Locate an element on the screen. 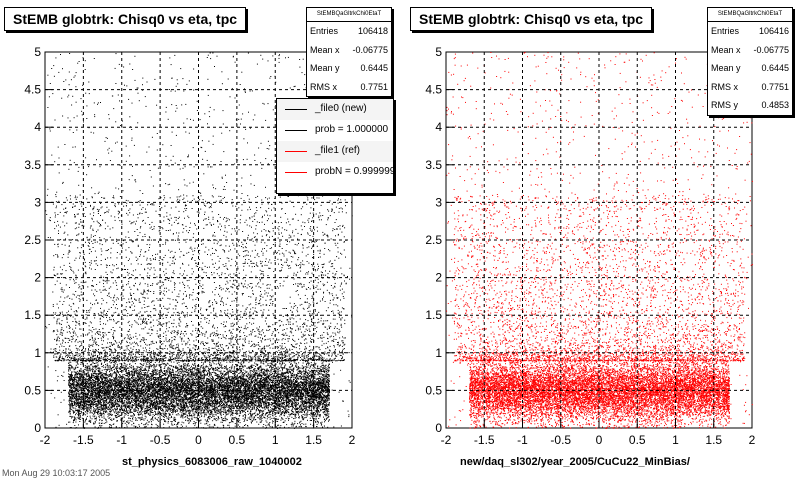 The height and width of the screenshot is (480, 800). legend-entry: probN = 0.999999 is located at coordinates (335, 172).